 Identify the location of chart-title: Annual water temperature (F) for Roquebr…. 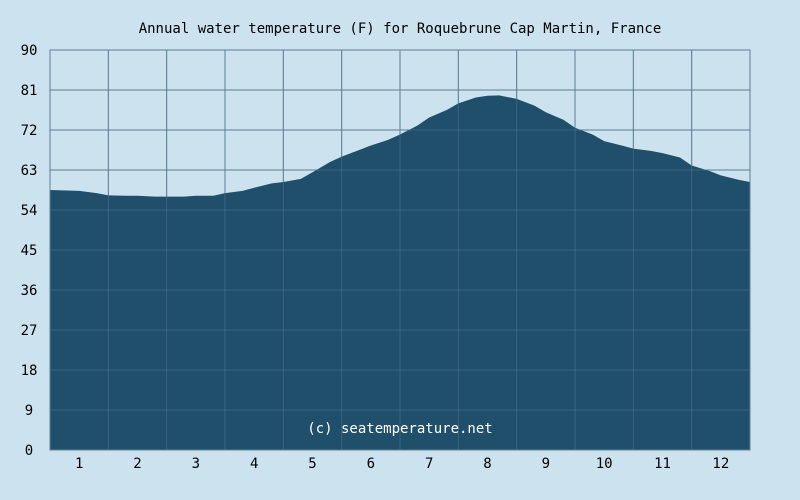
(400, 29).